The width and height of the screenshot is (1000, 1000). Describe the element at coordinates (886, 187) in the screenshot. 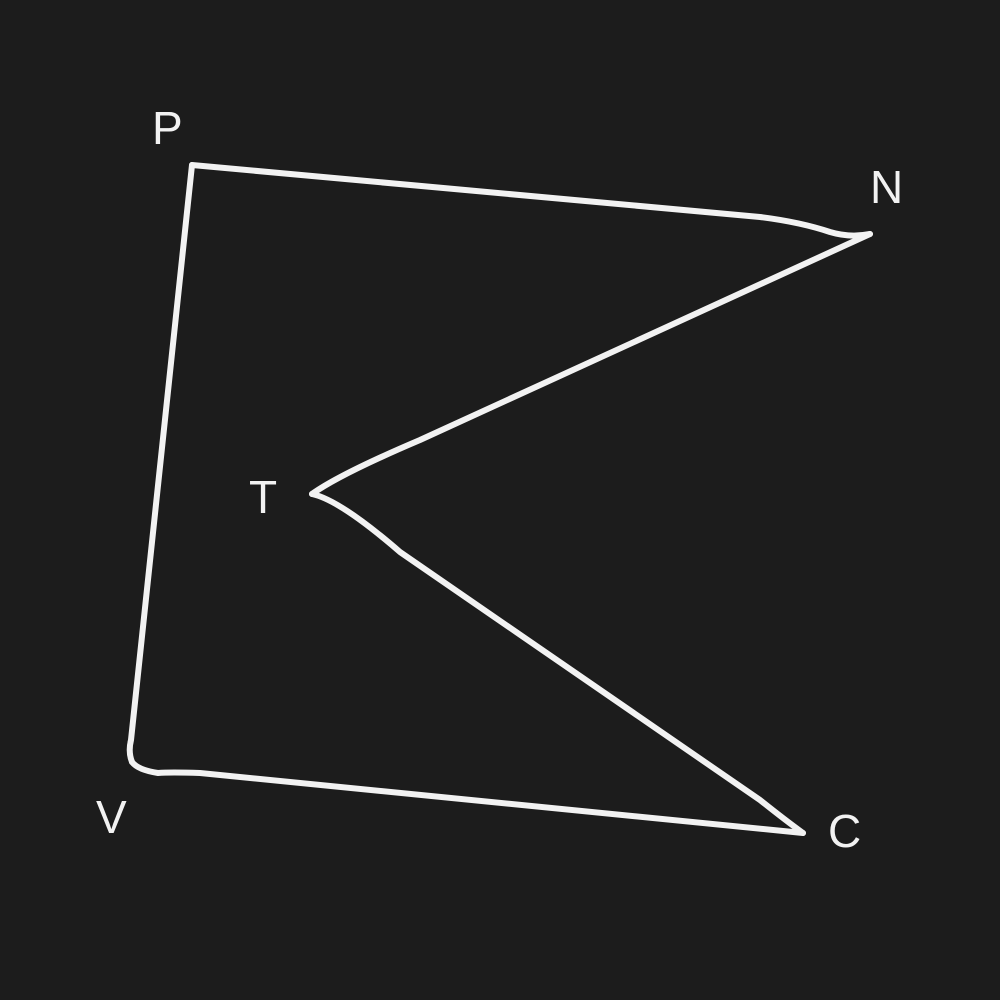

I see `vertex-label-n: N` at that location.